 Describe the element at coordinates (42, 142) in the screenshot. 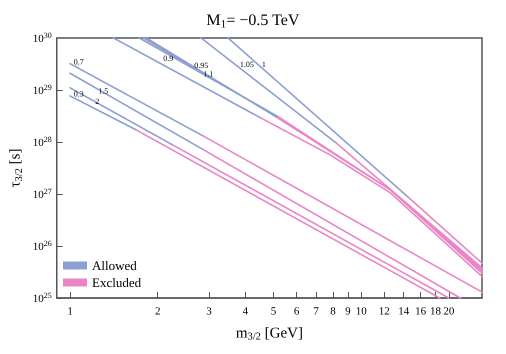

I see `y-tick-label: 10$^{28}$` at that location.